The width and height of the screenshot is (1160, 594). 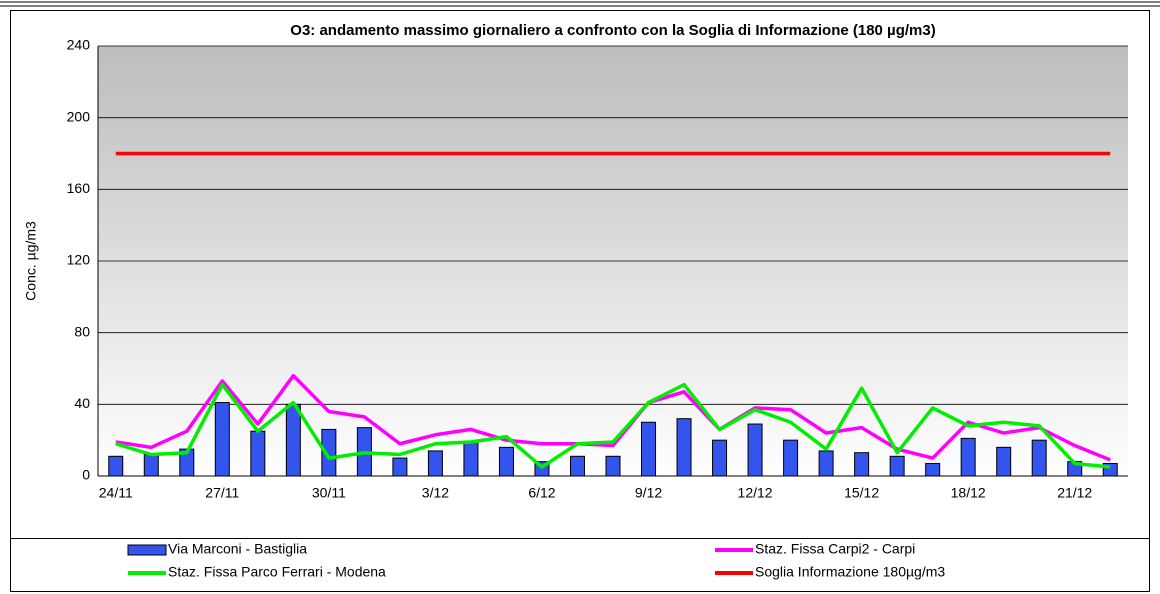 What do you see at coordinates (116, 493) in the screenshot?
I see `x-tick-label: 24/11` at bounding box center [116, 493].